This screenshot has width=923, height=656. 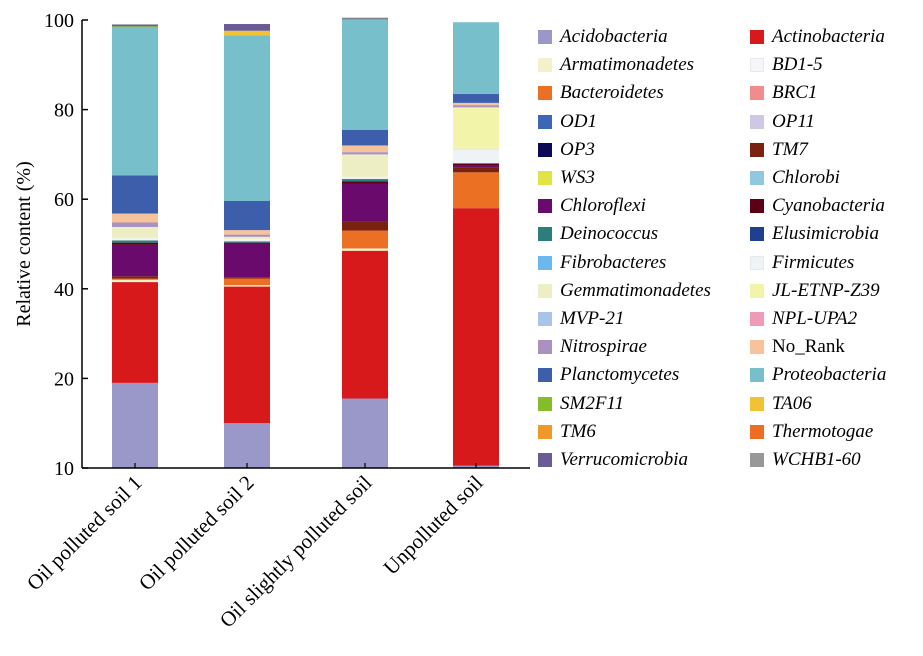 I want to click on legend-item-ws3: WS3, so click(x=566, y=178).